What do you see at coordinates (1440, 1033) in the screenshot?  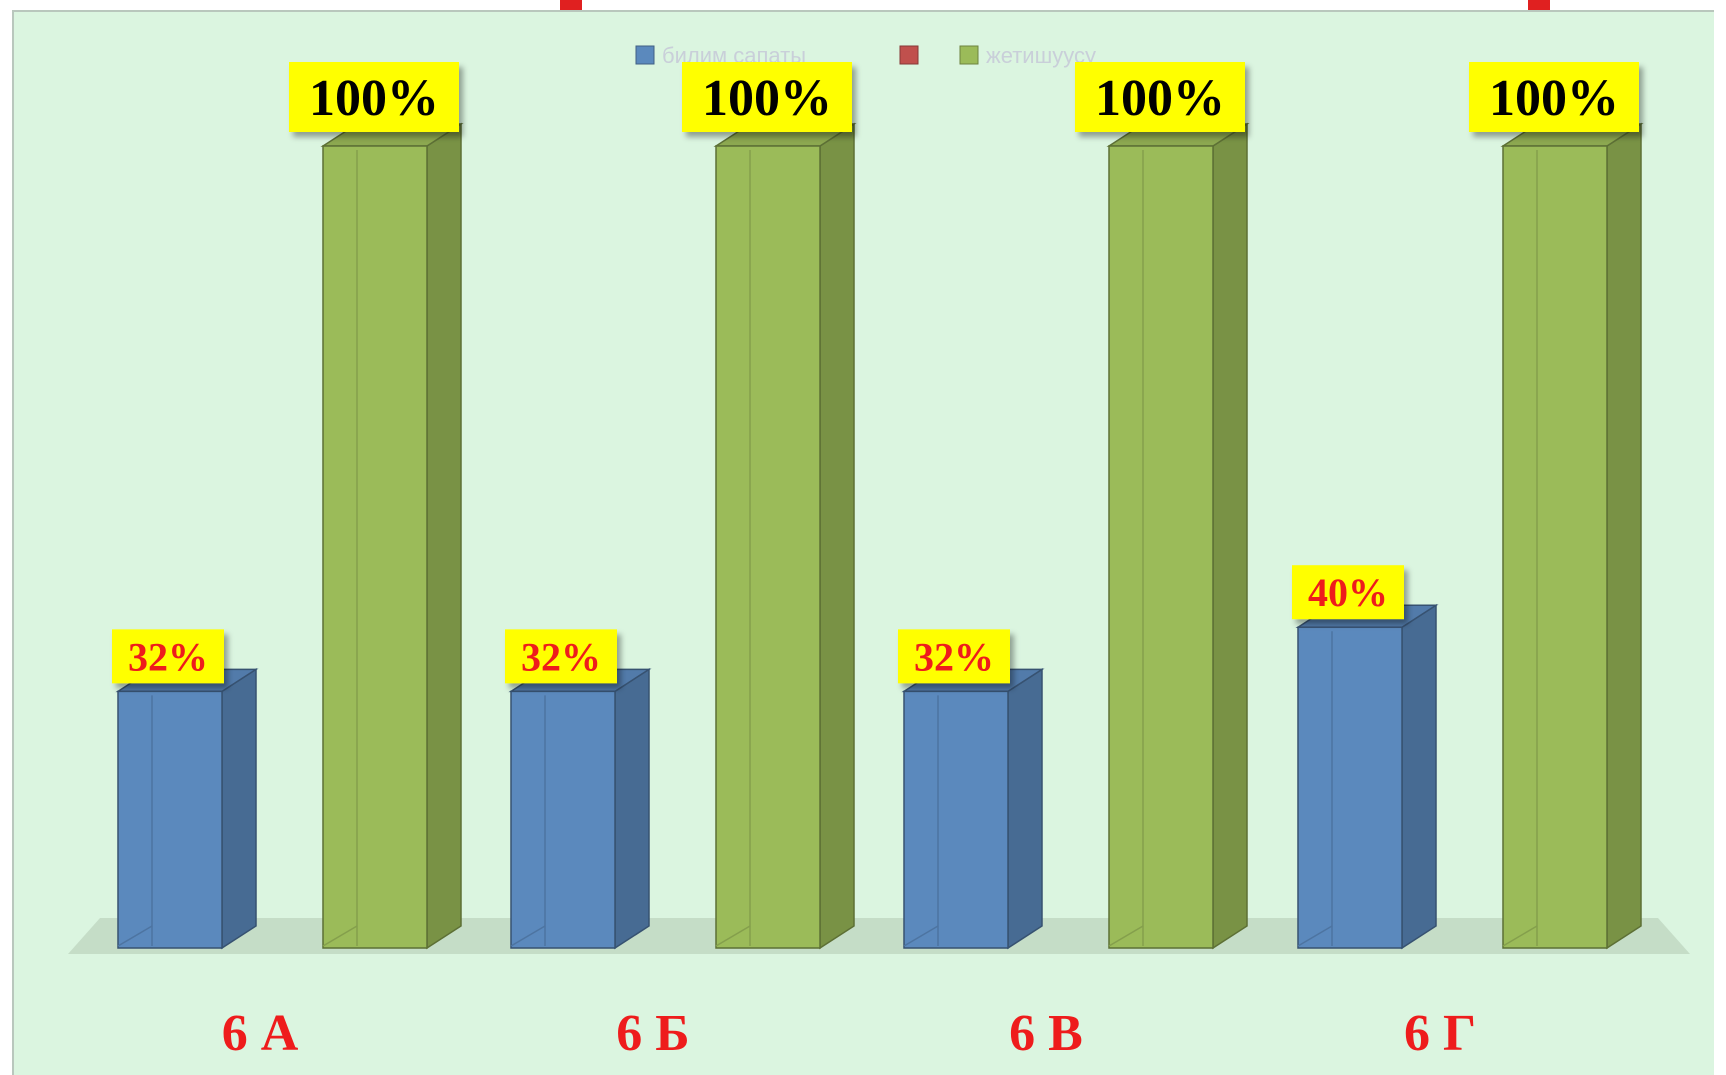 I see `category-label-4: 6 Г` at bounding box center [1440, 1033].